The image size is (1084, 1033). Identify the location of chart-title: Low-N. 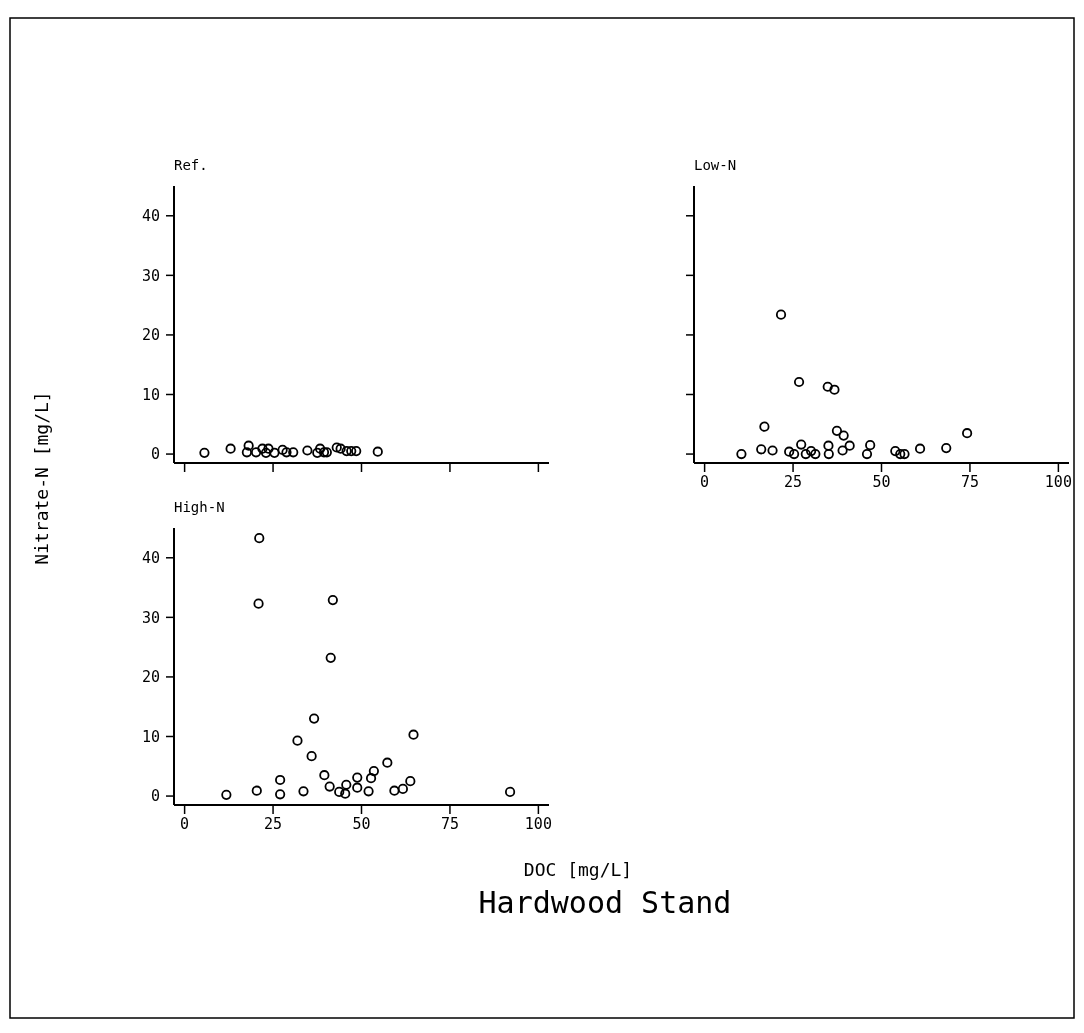
(715, 165).